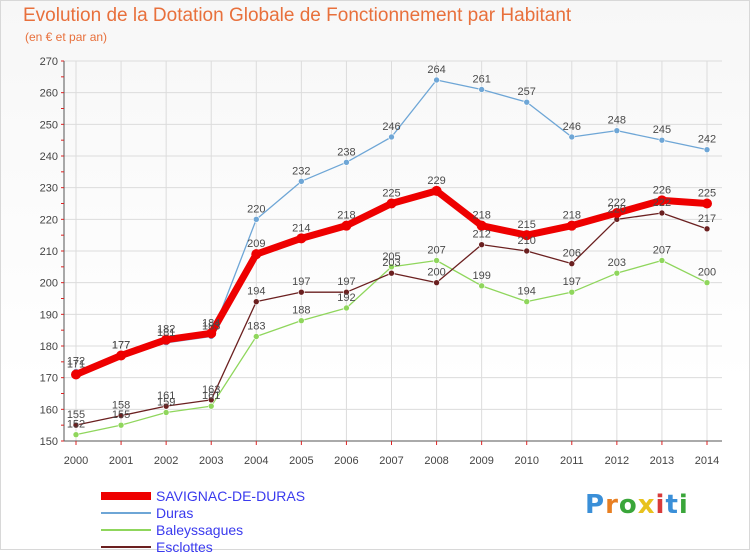 The width and height of the screenshot is (750, 555). I want to click on x-tick-label: 2010, so click(526, 461).